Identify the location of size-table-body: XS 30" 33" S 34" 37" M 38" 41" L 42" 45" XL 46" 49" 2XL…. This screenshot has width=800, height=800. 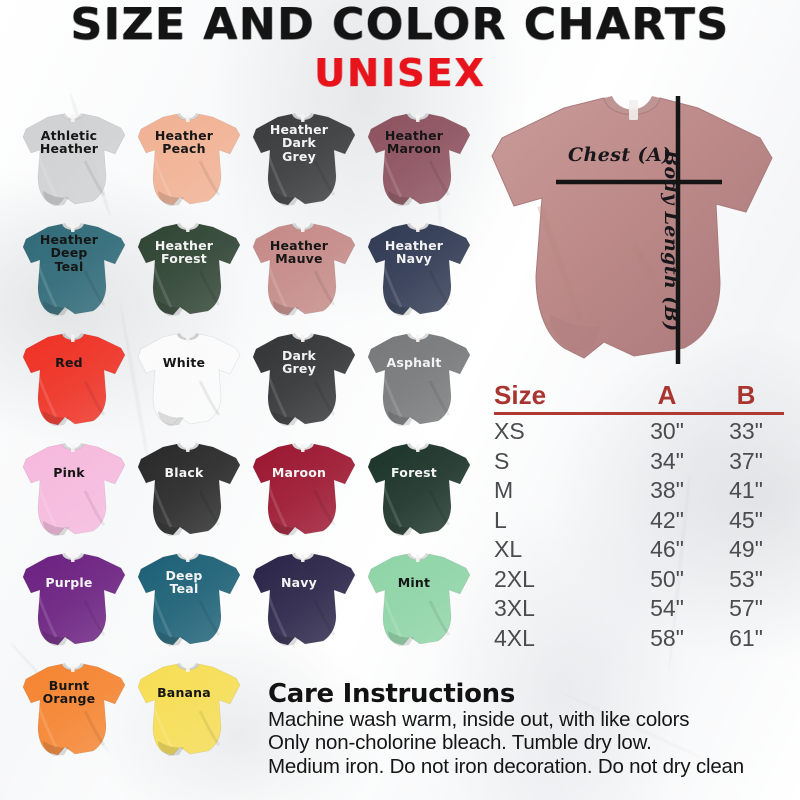
(639, 535).